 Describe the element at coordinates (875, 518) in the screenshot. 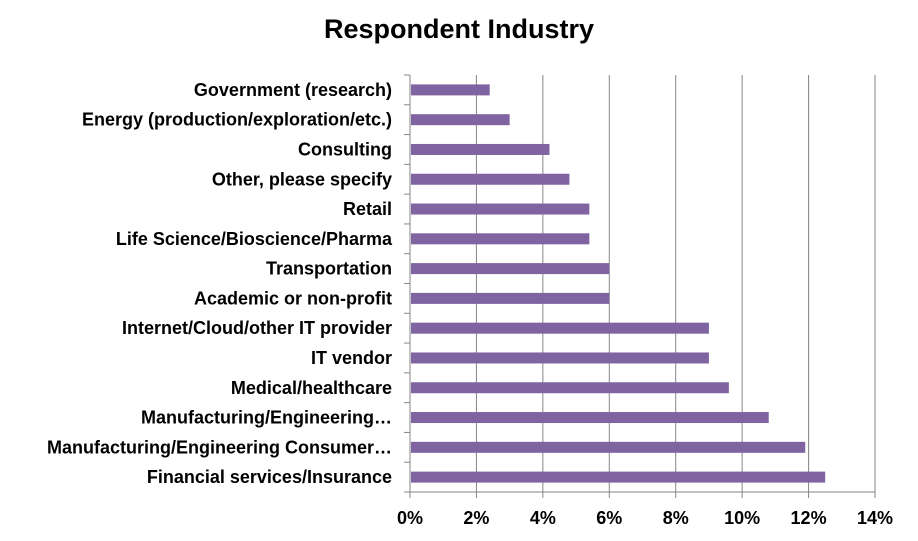

I see `x-tick-label: 14%` at that location.